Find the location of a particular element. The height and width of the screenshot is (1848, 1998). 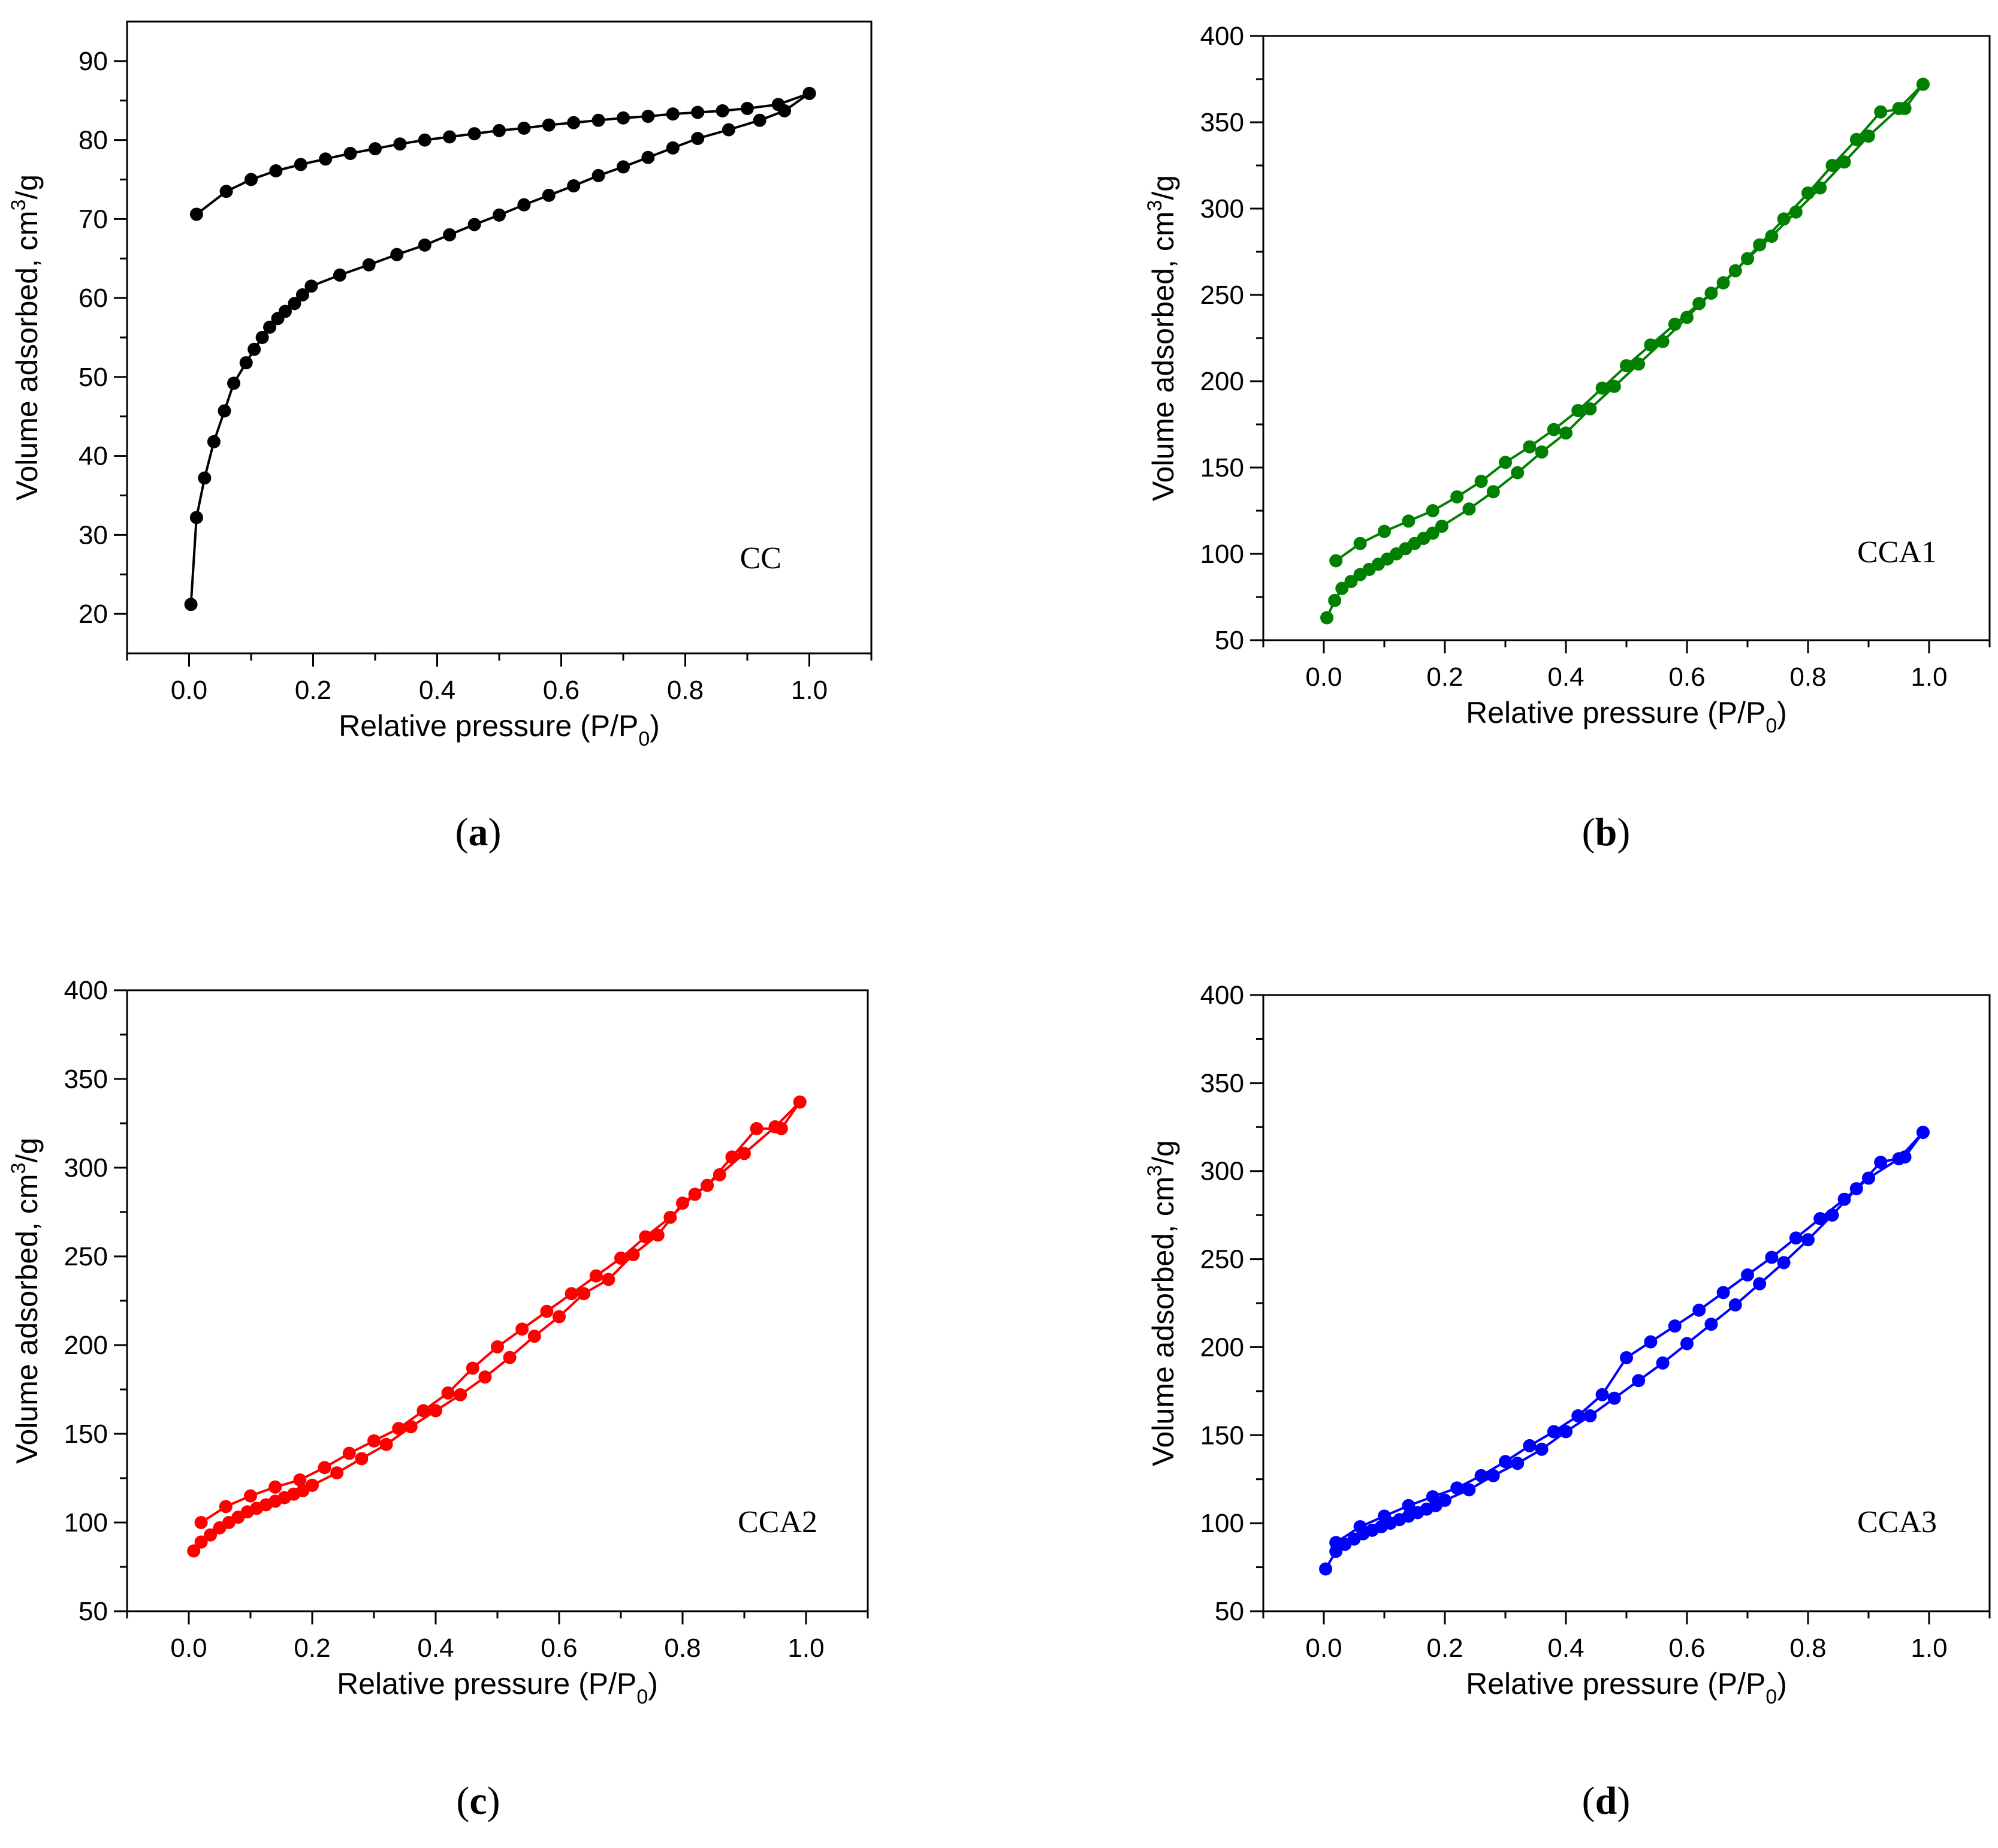

series-line is located at coordinates (501, 1313).